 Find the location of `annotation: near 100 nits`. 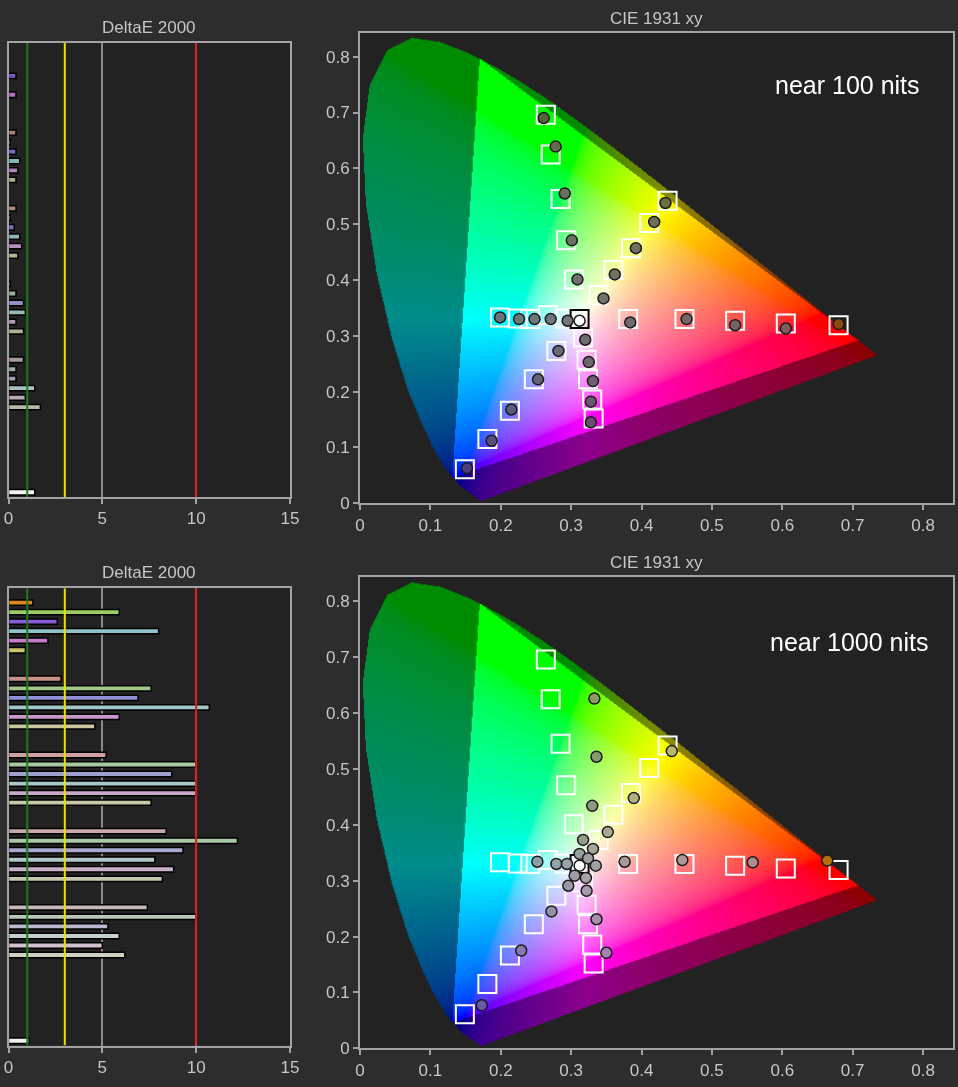

annotation: near 100 nits is located at coordinates (847, 85).